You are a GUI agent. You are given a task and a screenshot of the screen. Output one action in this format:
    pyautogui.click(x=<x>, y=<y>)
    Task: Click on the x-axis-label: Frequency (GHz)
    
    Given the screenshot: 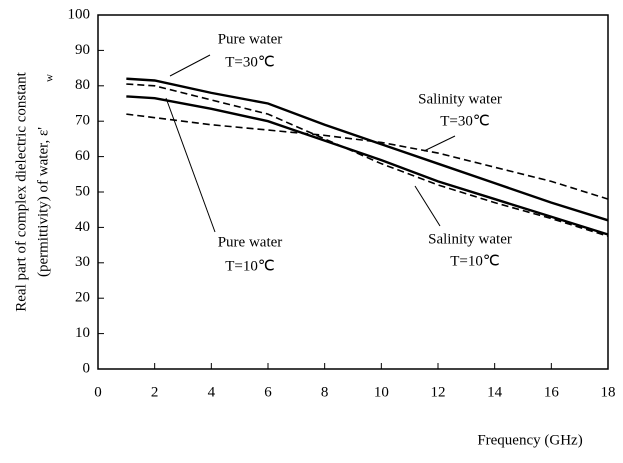 What is the action you would take?
    pyautogui.click(x=529, y=440)
    